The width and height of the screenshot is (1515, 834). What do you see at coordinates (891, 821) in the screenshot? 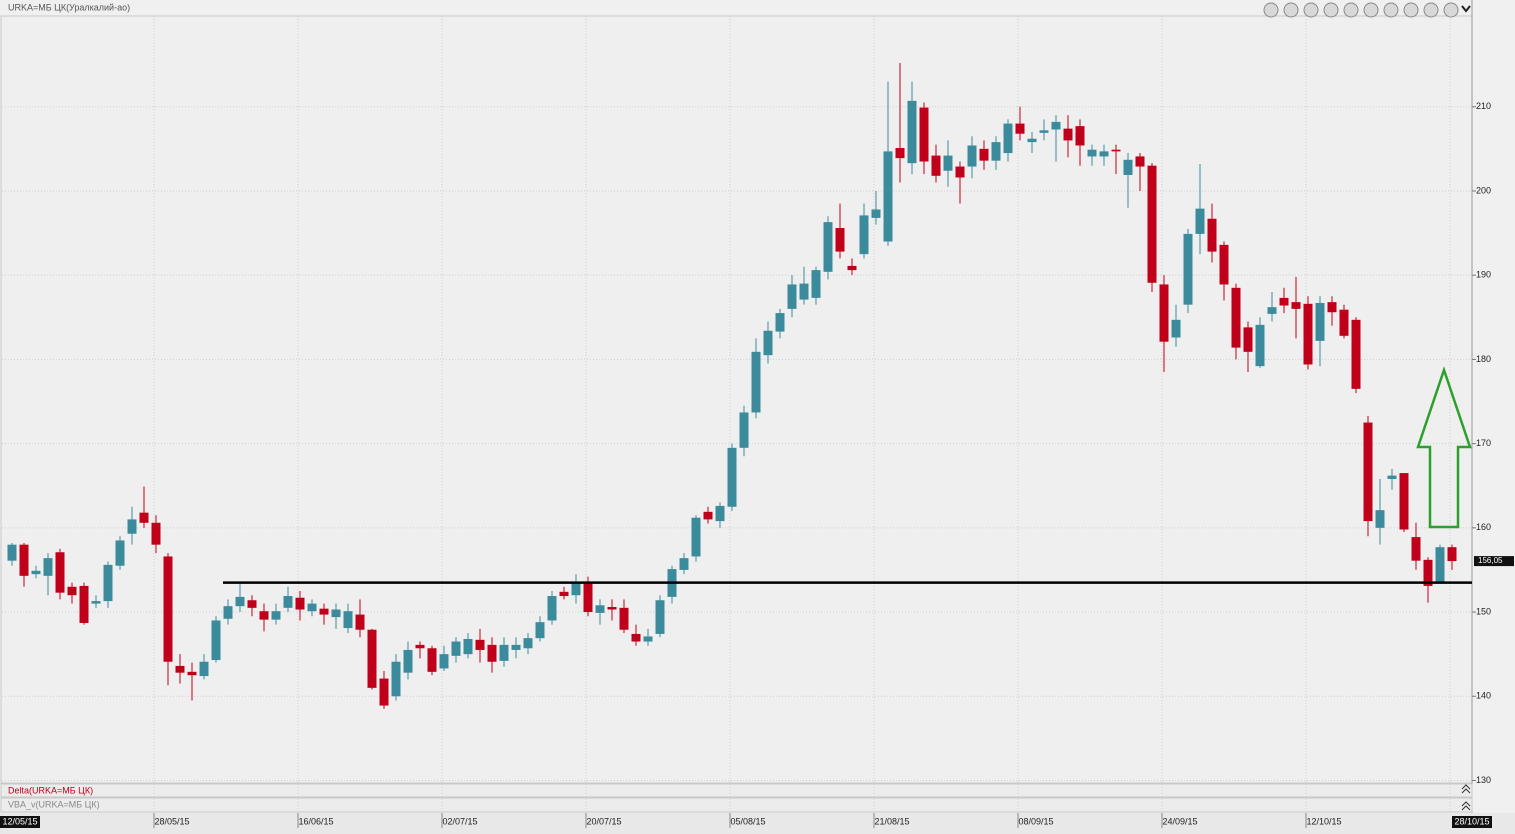
I see `x-tick-label: 21/08/15` at bounding box center [891, 821].